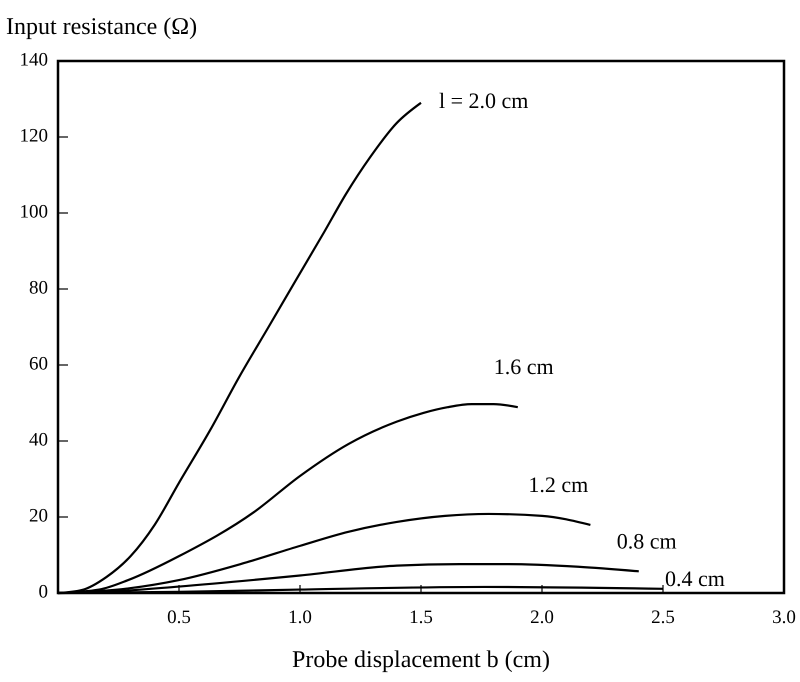 Image resolution: width=800 pixels, height=682 pixels. I want to click on x-axis-title: Probe displacement b (cm), so click(421, 660).